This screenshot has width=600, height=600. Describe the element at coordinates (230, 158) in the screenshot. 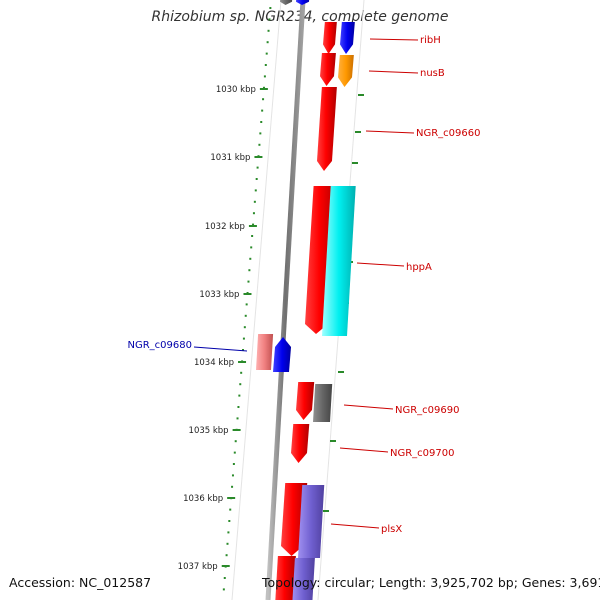

I see `ruler-tick-label: 1031 kbp` at that location.